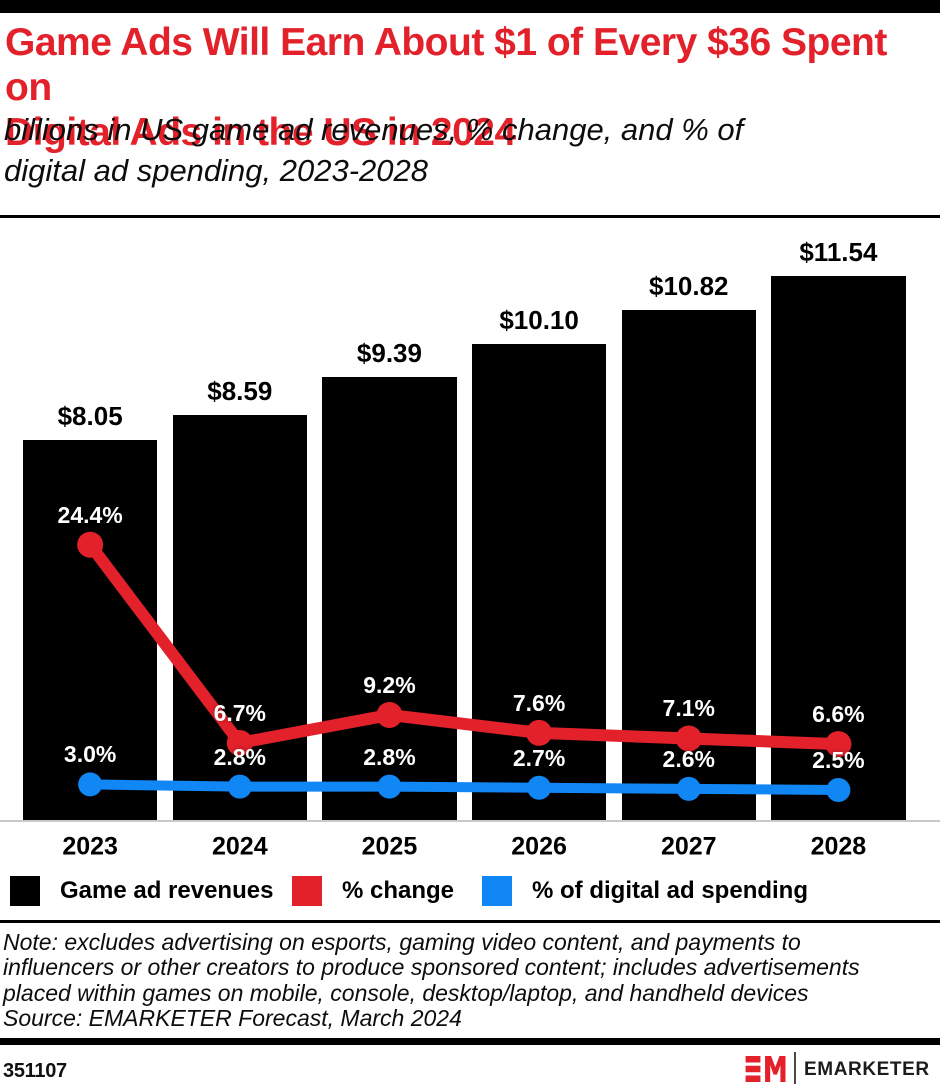 The height and width of the screenshot is (1090, 940). I want to click on line-pct-of-spending, so click(464, 787).